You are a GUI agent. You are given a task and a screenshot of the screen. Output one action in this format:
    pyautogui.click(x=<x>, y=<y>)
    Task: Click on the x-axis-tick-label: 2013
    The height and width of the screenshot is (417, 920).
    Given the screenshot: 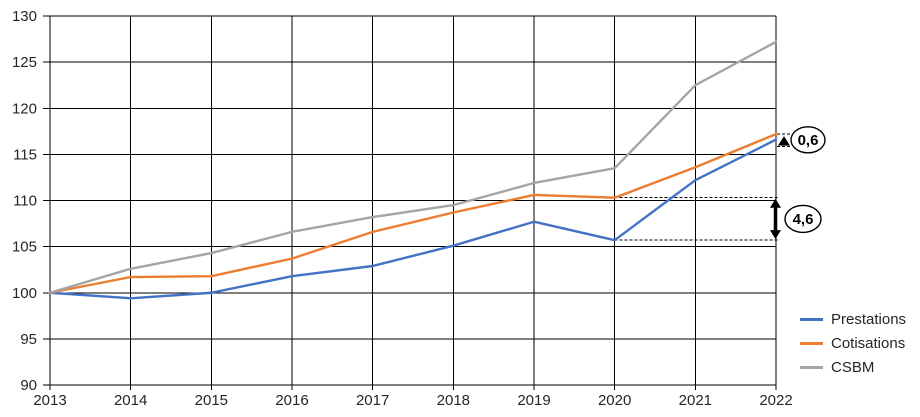 What is the action you would take?
    pyautogui.click(x=49, y=400)
    